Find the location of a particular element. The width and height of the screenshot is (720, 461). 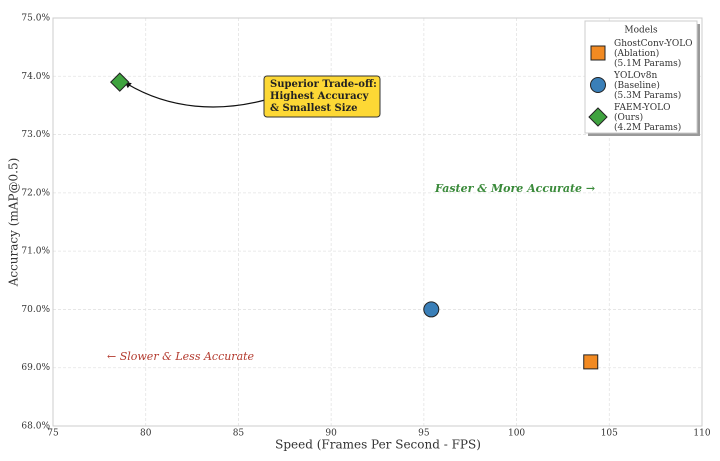

annotation: Faster & More Accurate → is located at coordinates (514, 188).